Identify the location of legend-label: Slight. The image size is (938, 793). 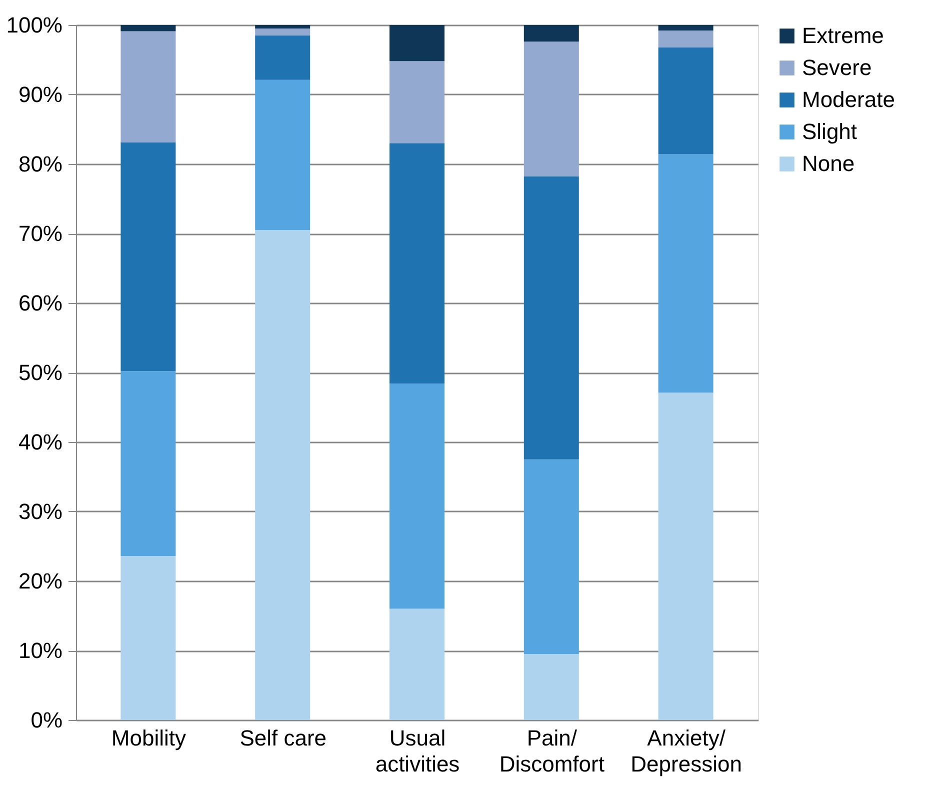
(830, 131).